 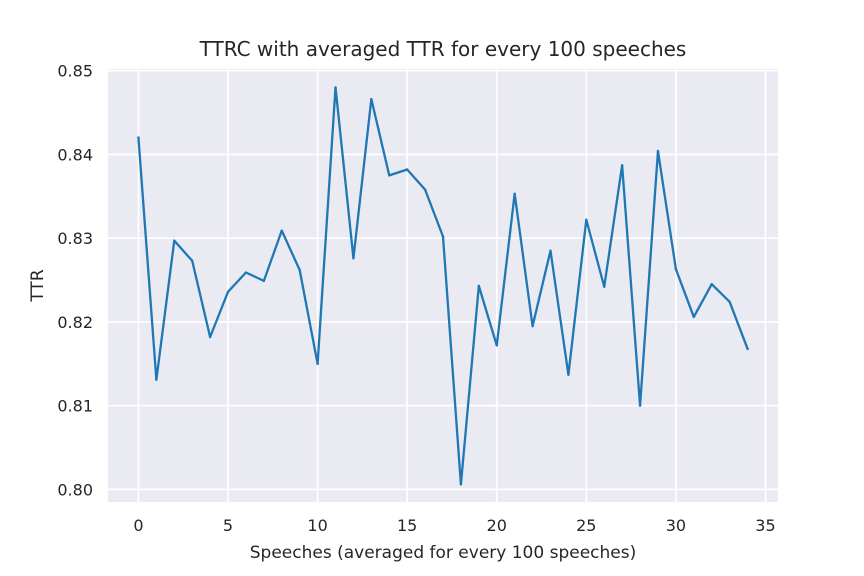 What do you see at coordinates (228, 525) in the screenshot?
I see `x-tick-label: 5` at bounding box center [228, 525].